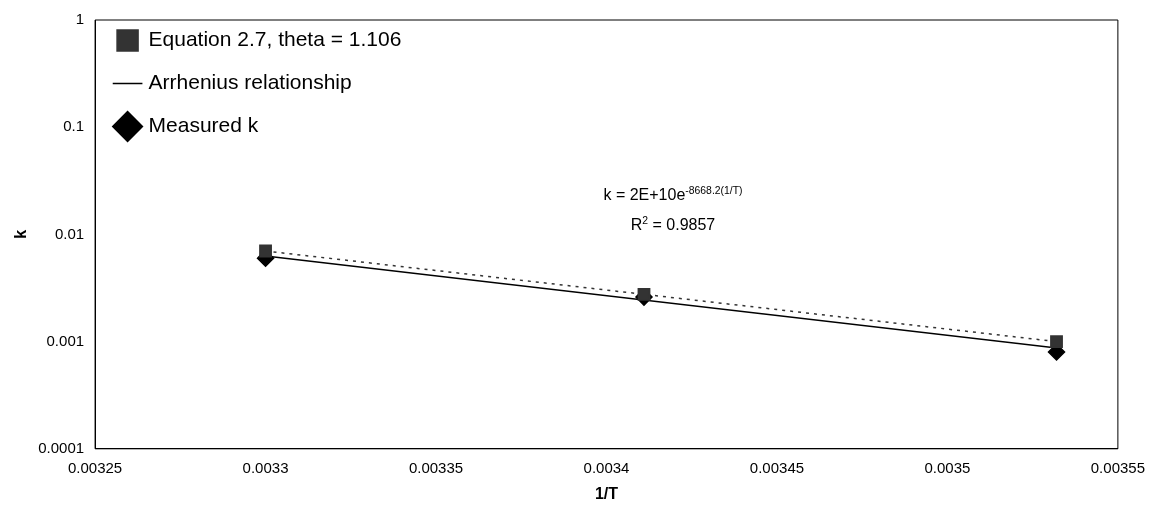 This screenshot has width=1156, height=518. I want to click on x-tick-label: 0.0034, so click(606, 467).